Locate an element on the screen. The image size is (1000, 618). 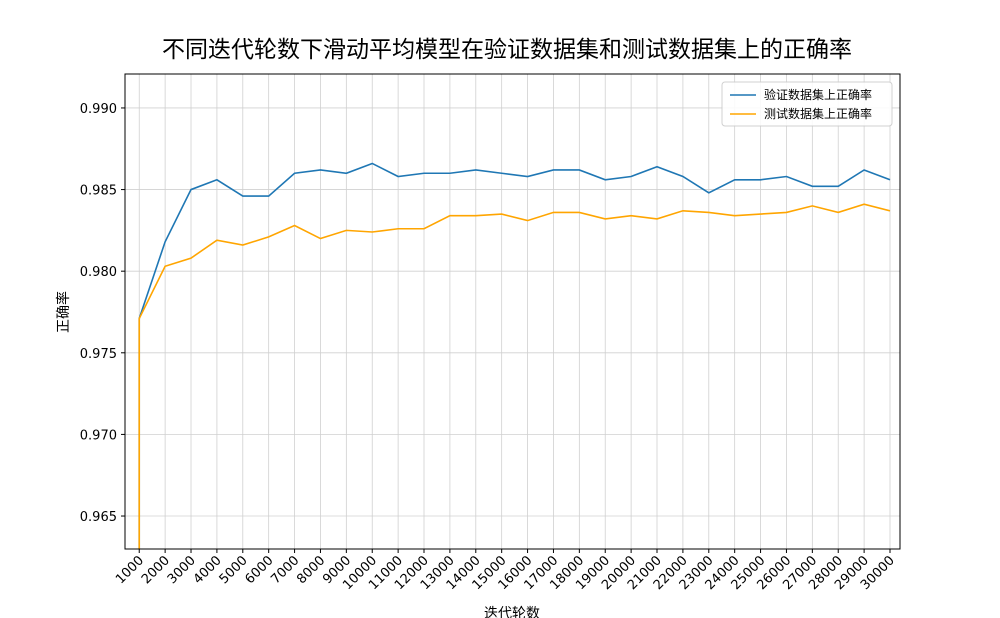
legend-box is located at coordinates (807, 104).